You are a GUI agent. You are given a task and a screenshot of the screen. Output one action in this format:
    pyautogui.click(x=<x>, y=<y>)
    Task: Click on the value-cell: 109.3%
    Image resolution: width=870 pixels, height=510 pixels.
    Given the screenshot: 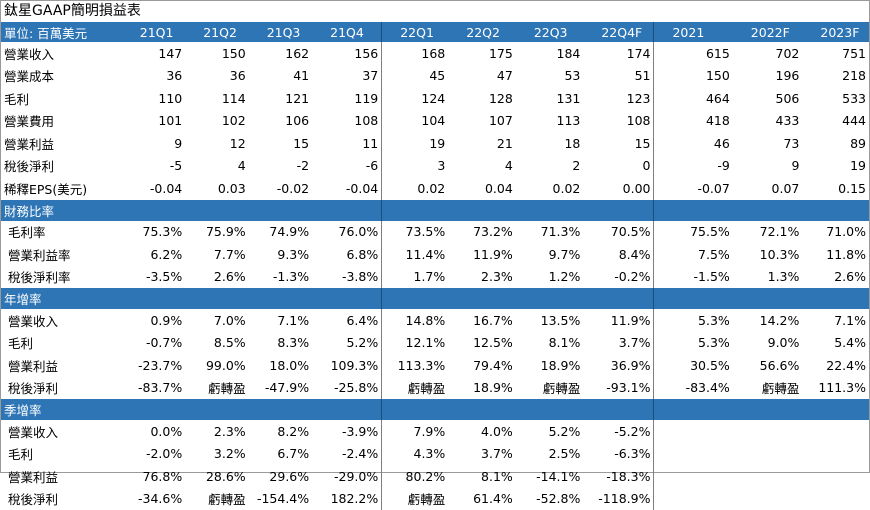 What is the action you would take?
    pyautogui.click(x=347, y=365)
    